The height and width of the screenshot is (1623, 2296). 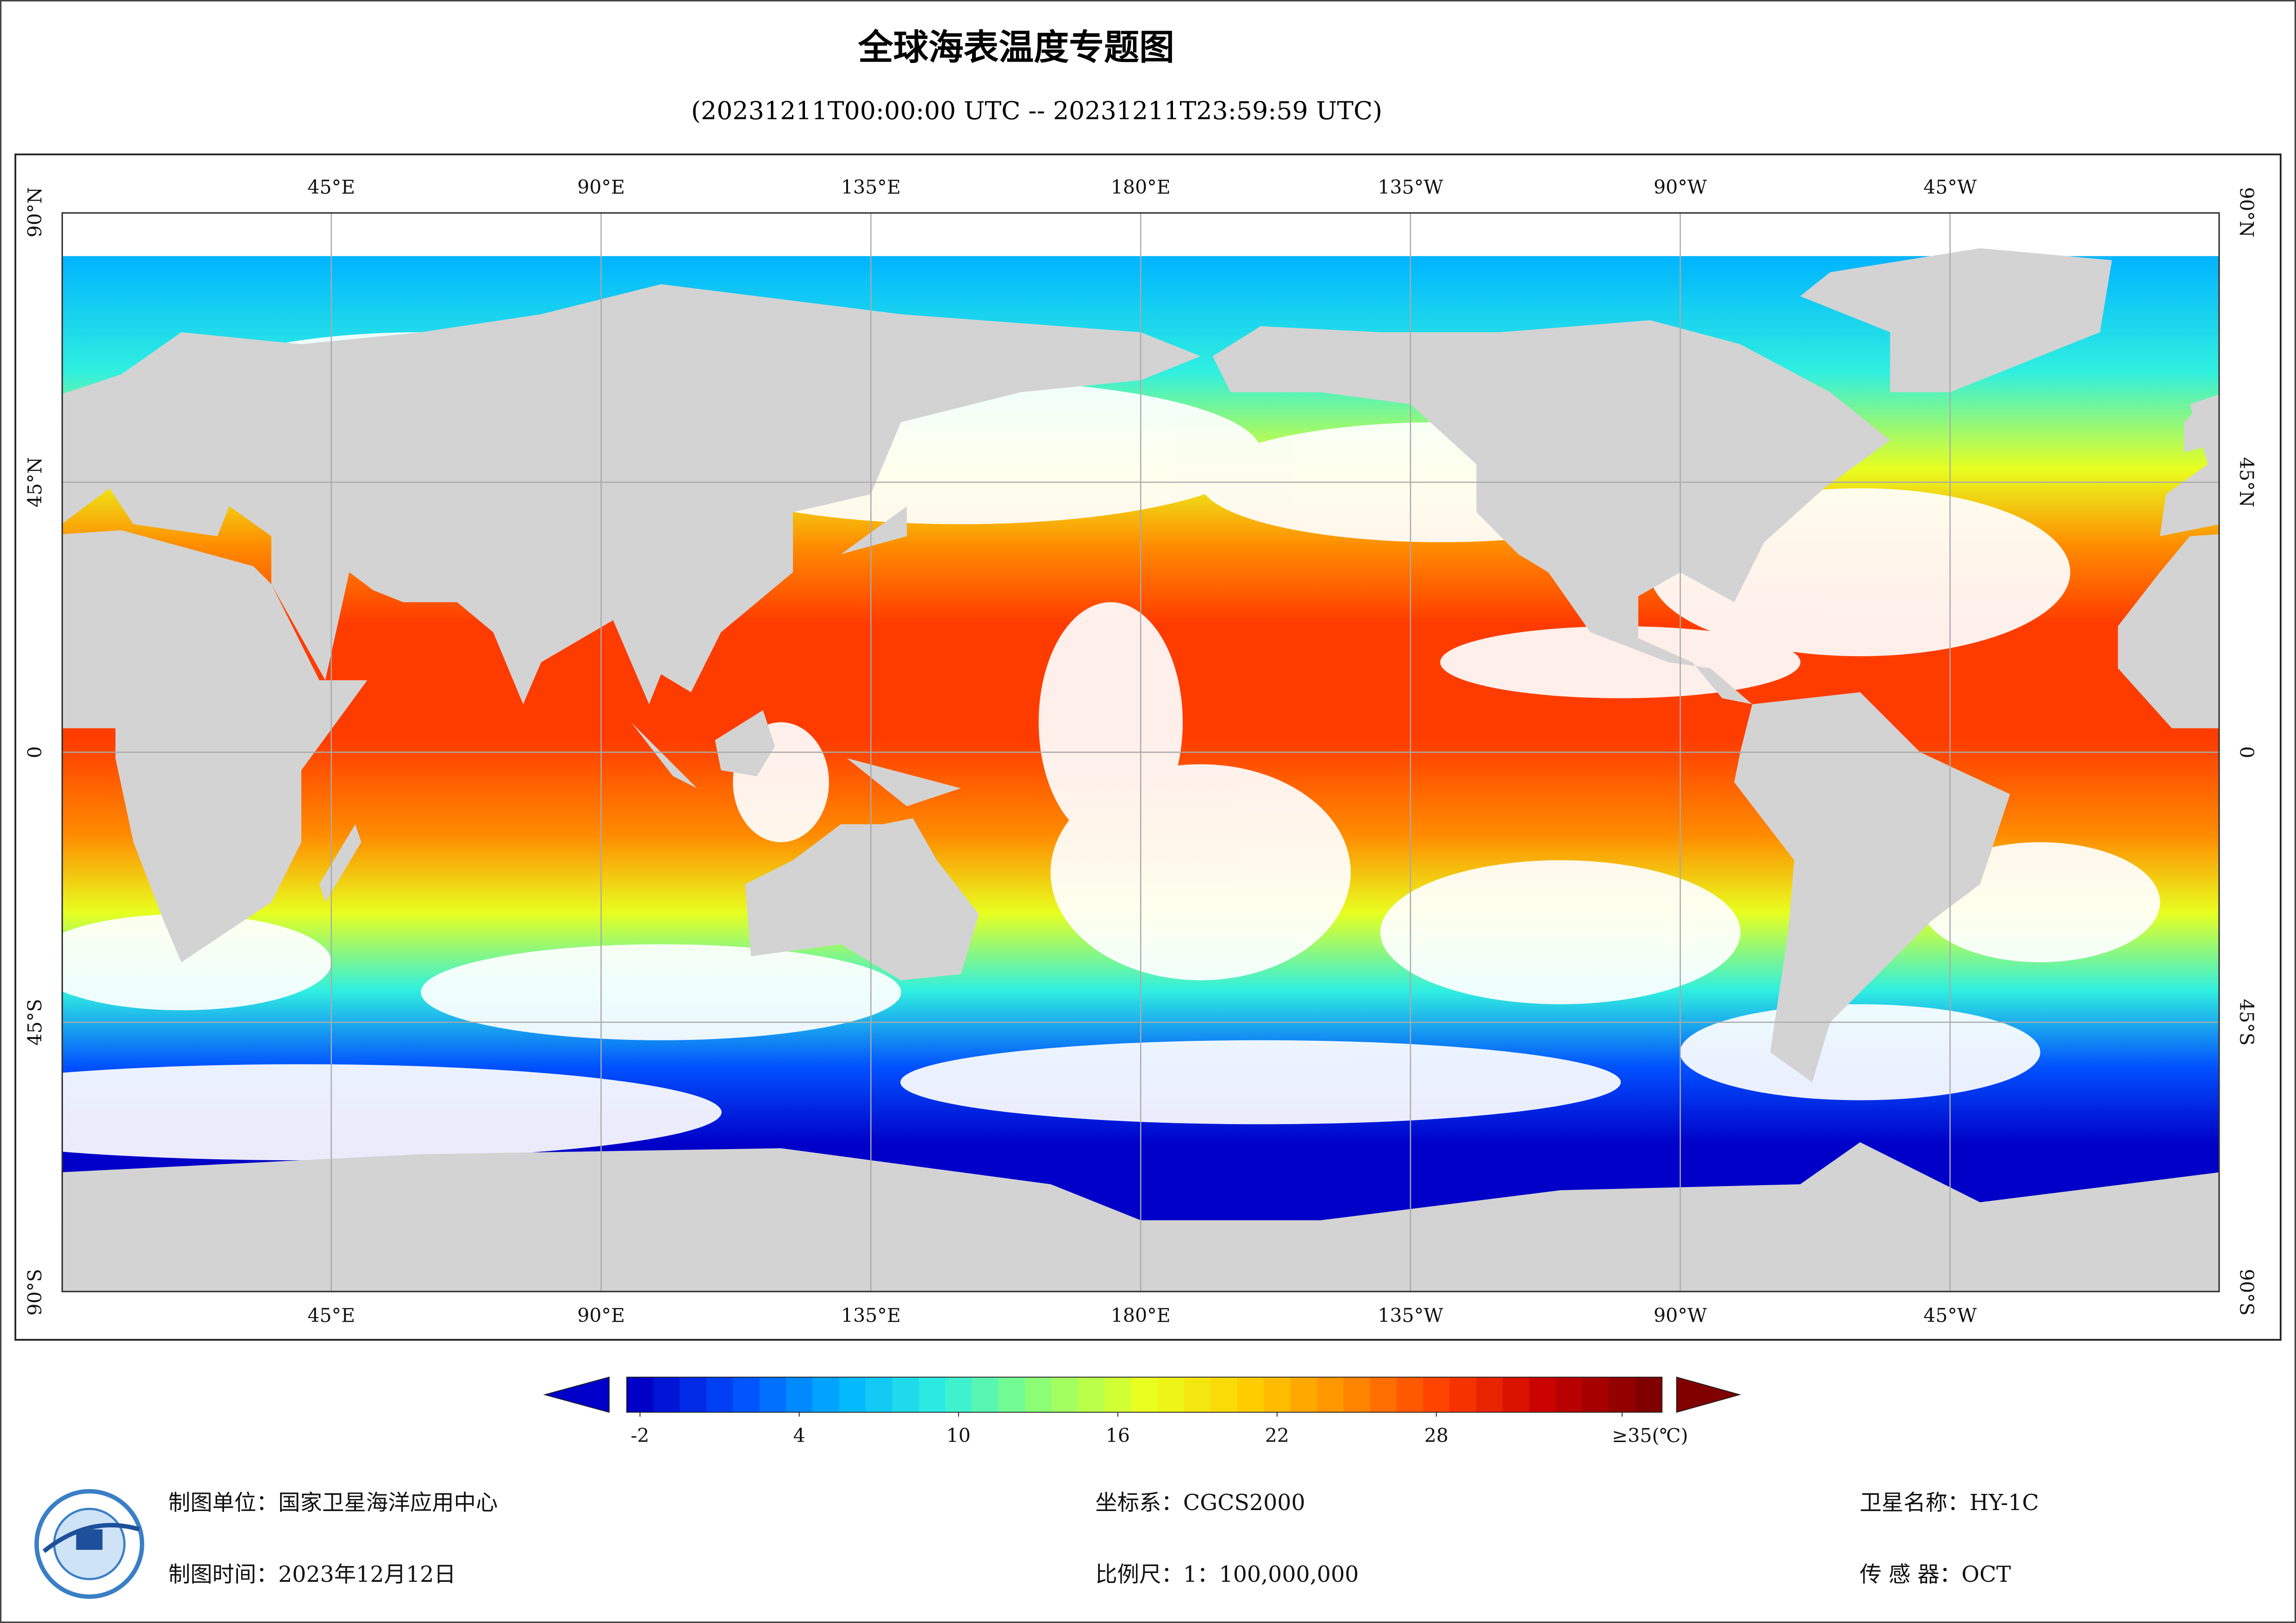 What do you see at coordinates (1680, 187) in the screenshot?
I see `lon-label-top: 90°W` at bounding box center [1680, 187].